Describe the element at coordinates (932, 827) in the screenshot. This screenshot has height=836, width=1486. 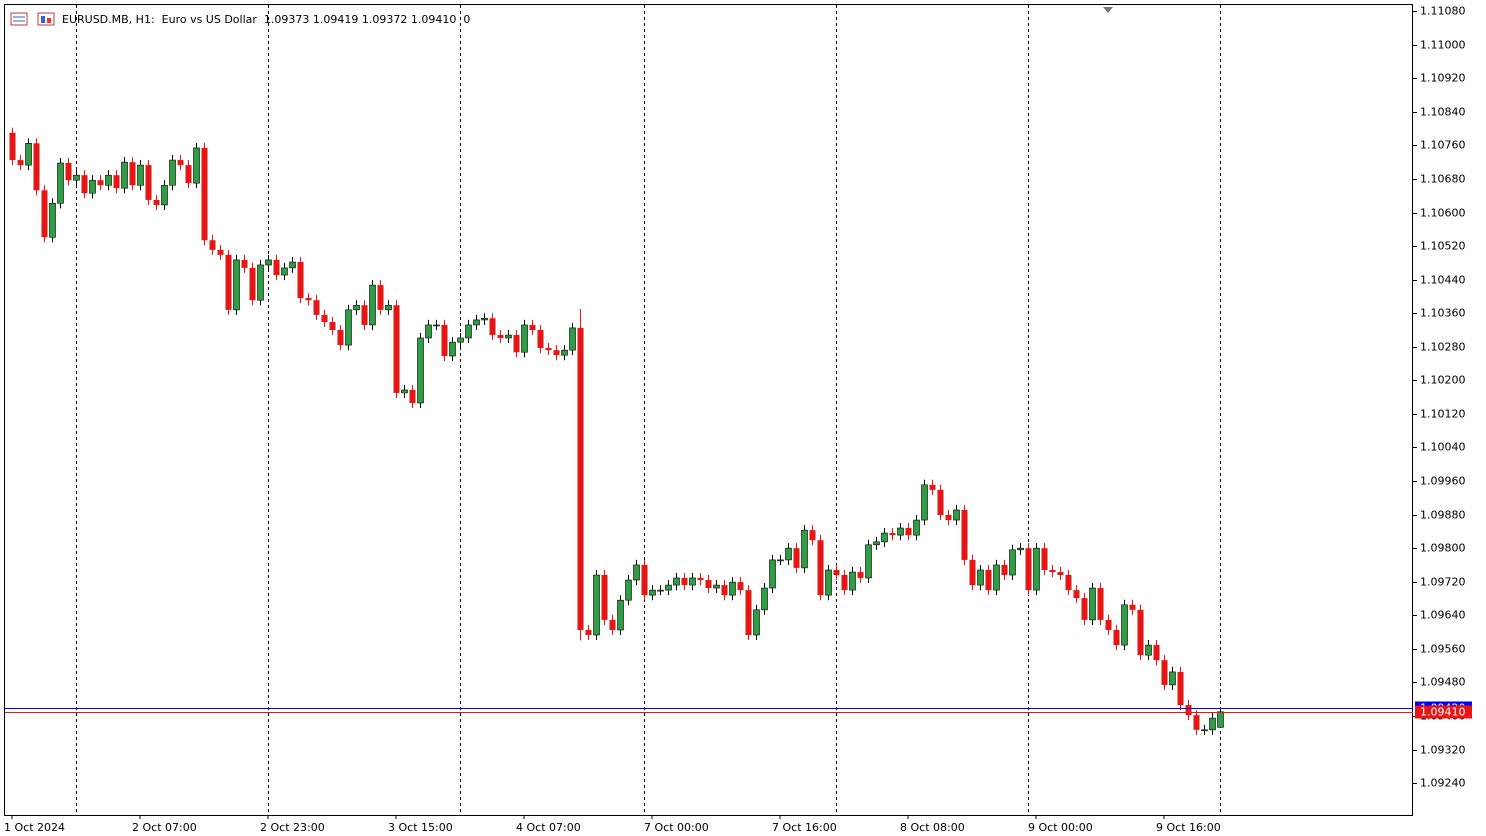
I see `x-tick-label: 8 Oct 08:00` at that location.